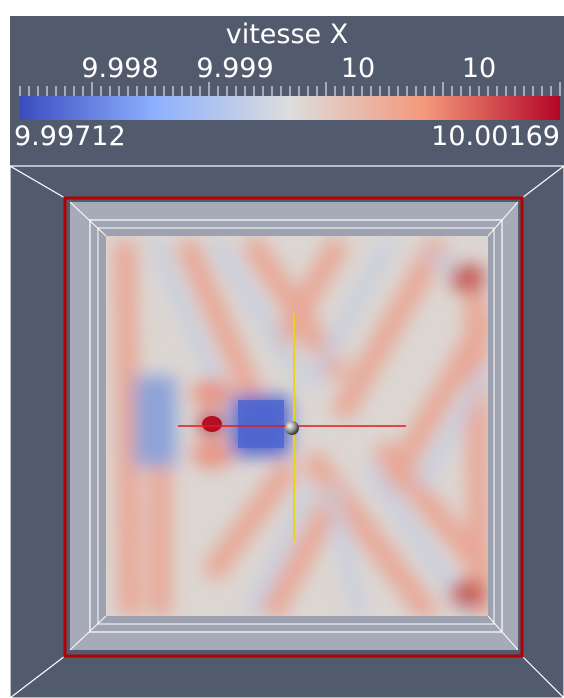  I want to click on center-sphere, so click(292, 428).